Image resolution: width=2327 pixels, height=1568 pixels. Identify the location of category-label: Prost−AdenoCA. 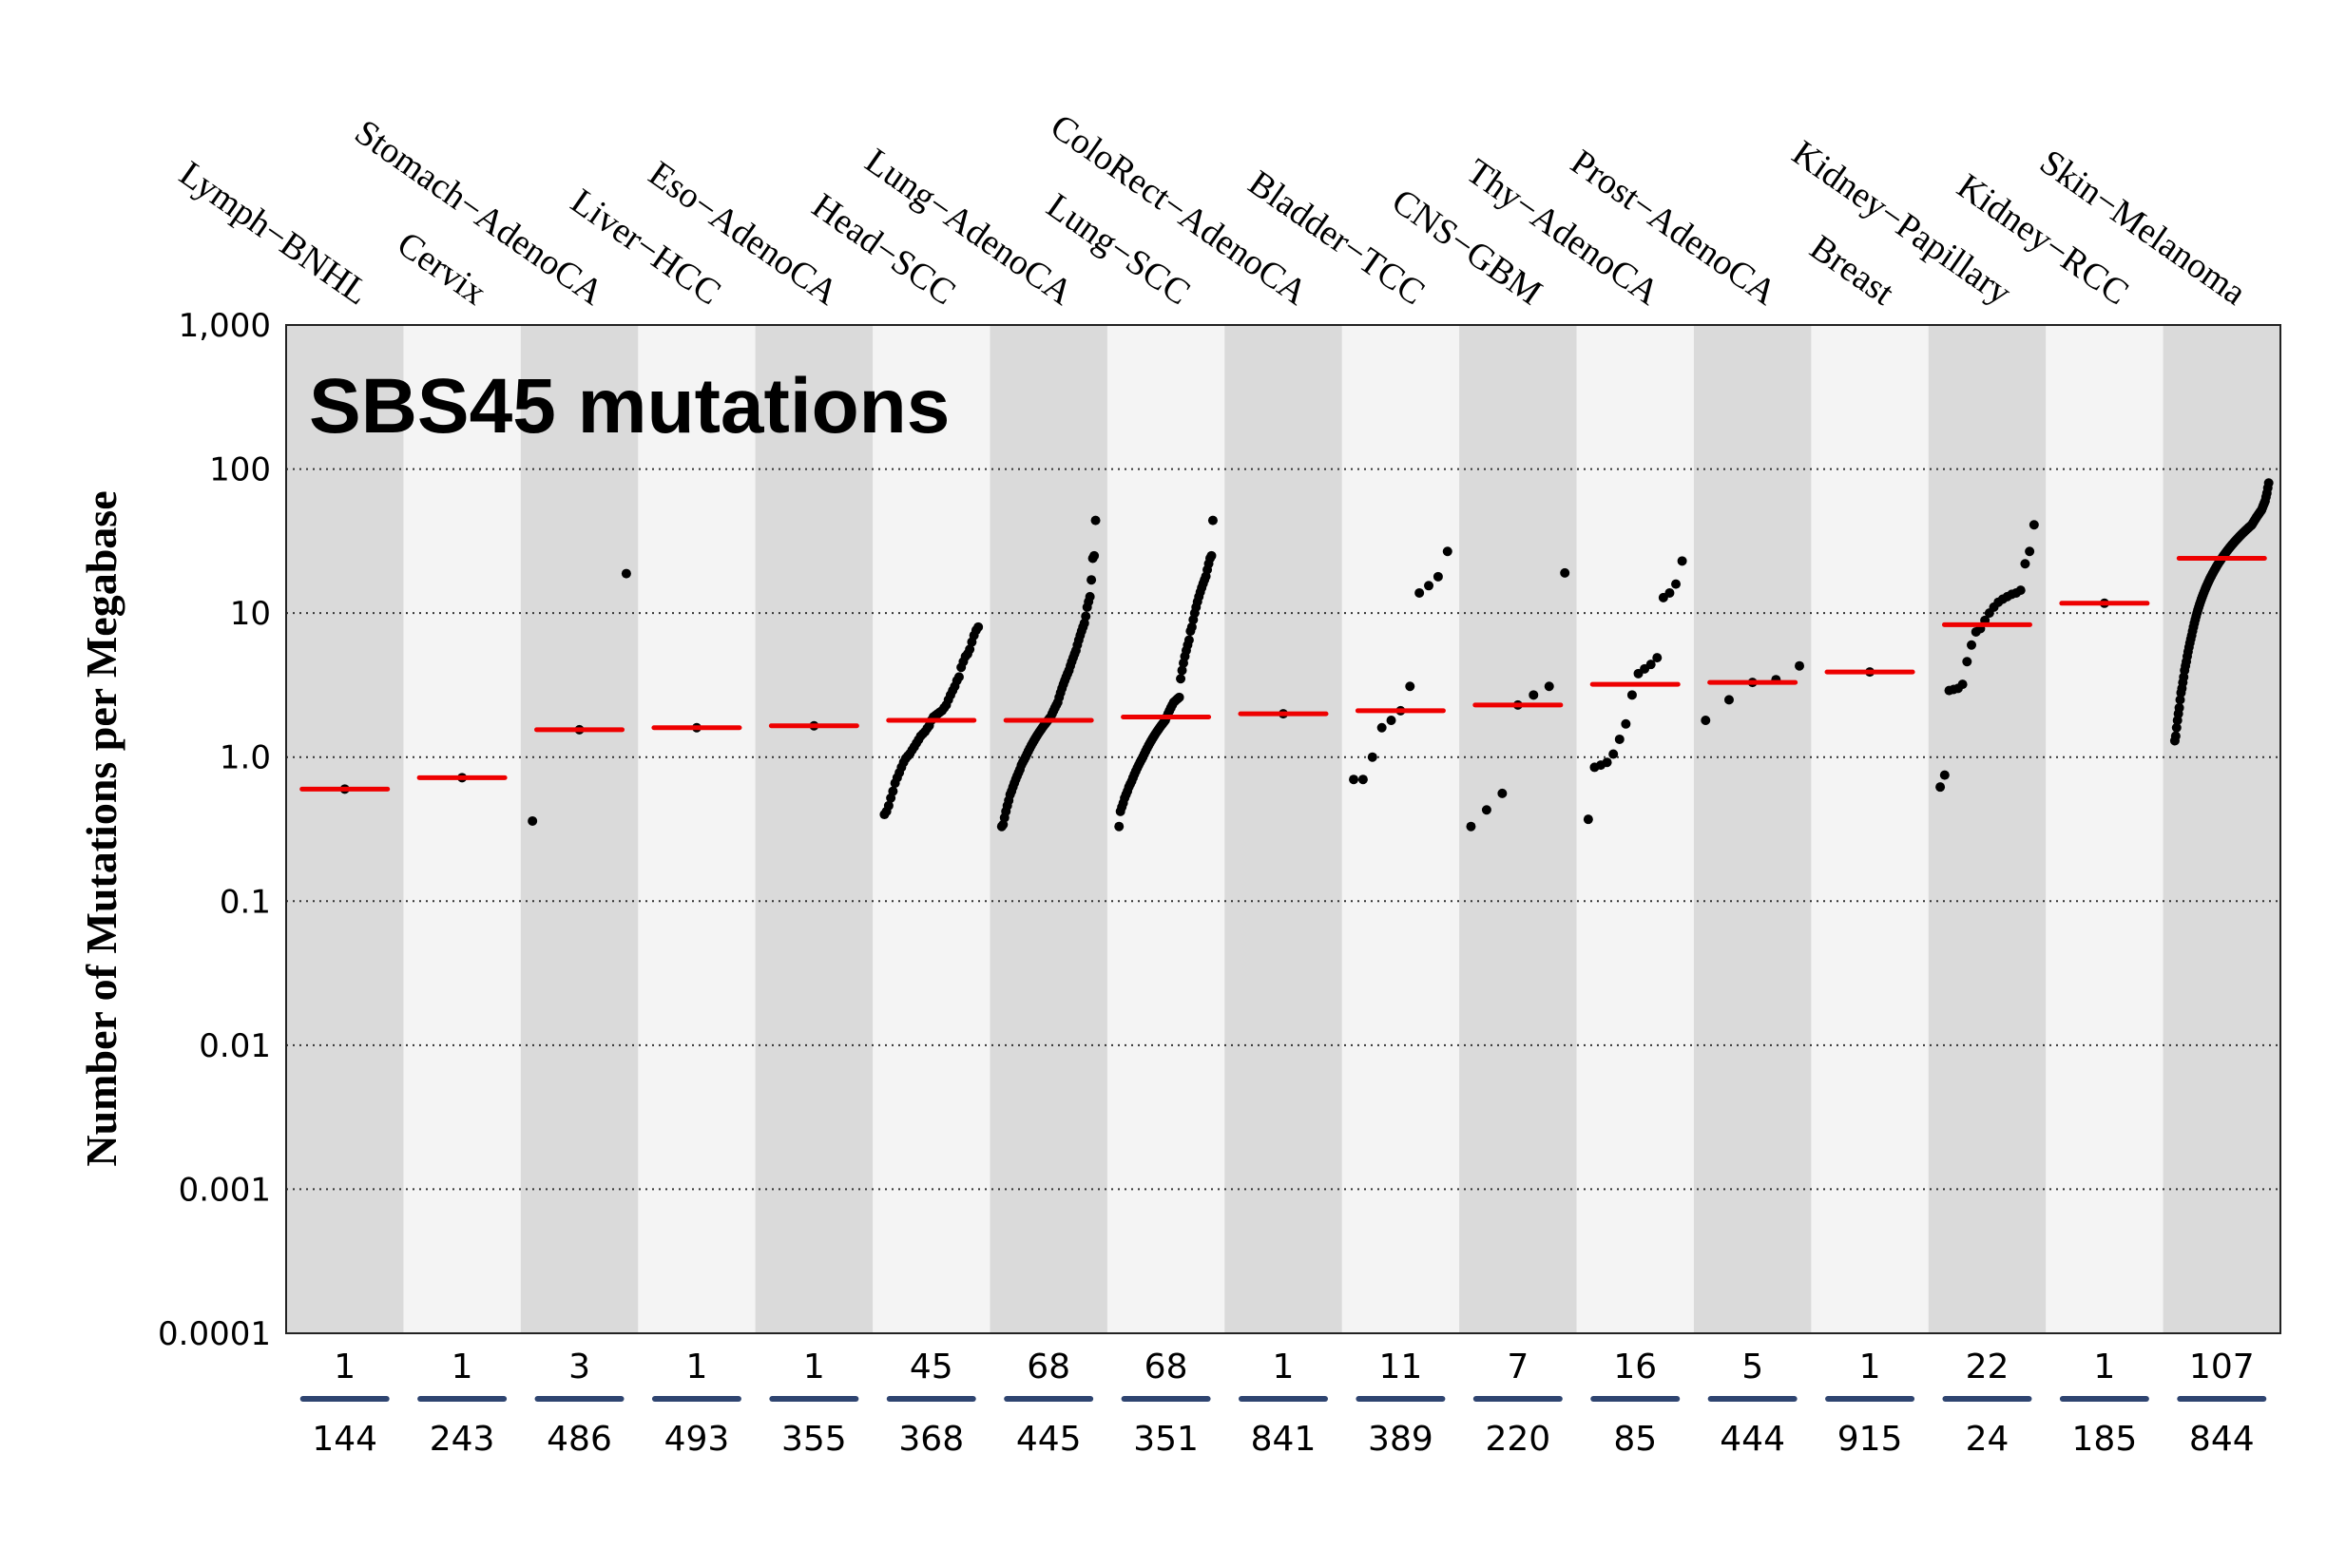
(1674, 228).